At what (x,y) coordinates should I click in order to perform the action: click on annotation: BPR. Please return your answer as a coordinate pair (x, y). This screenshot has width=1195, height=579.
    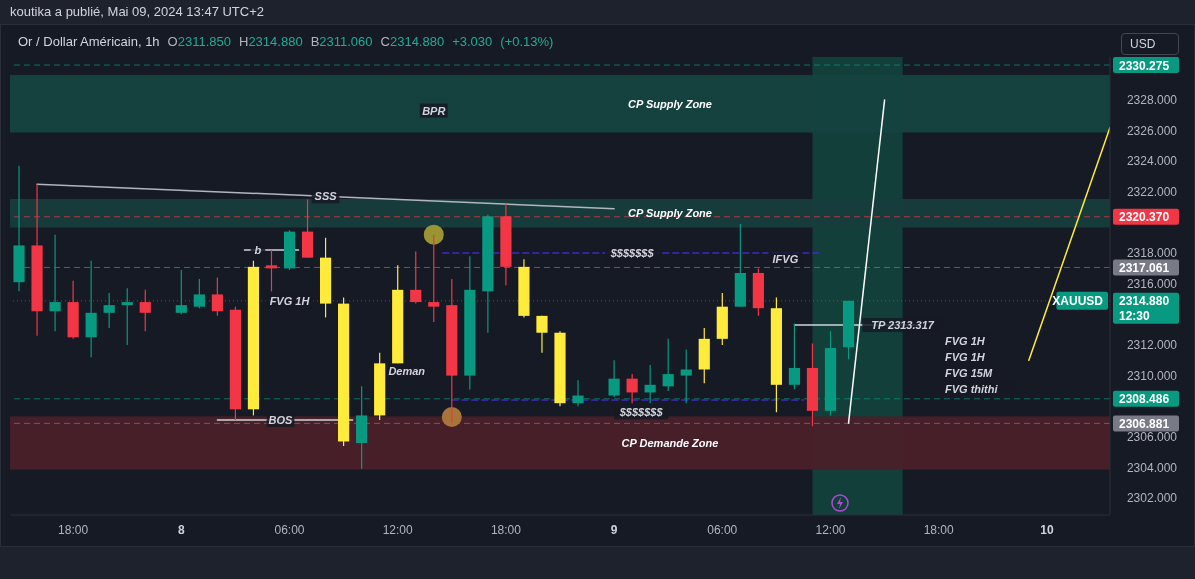
    Looking at the image, I should click on (434, 110).